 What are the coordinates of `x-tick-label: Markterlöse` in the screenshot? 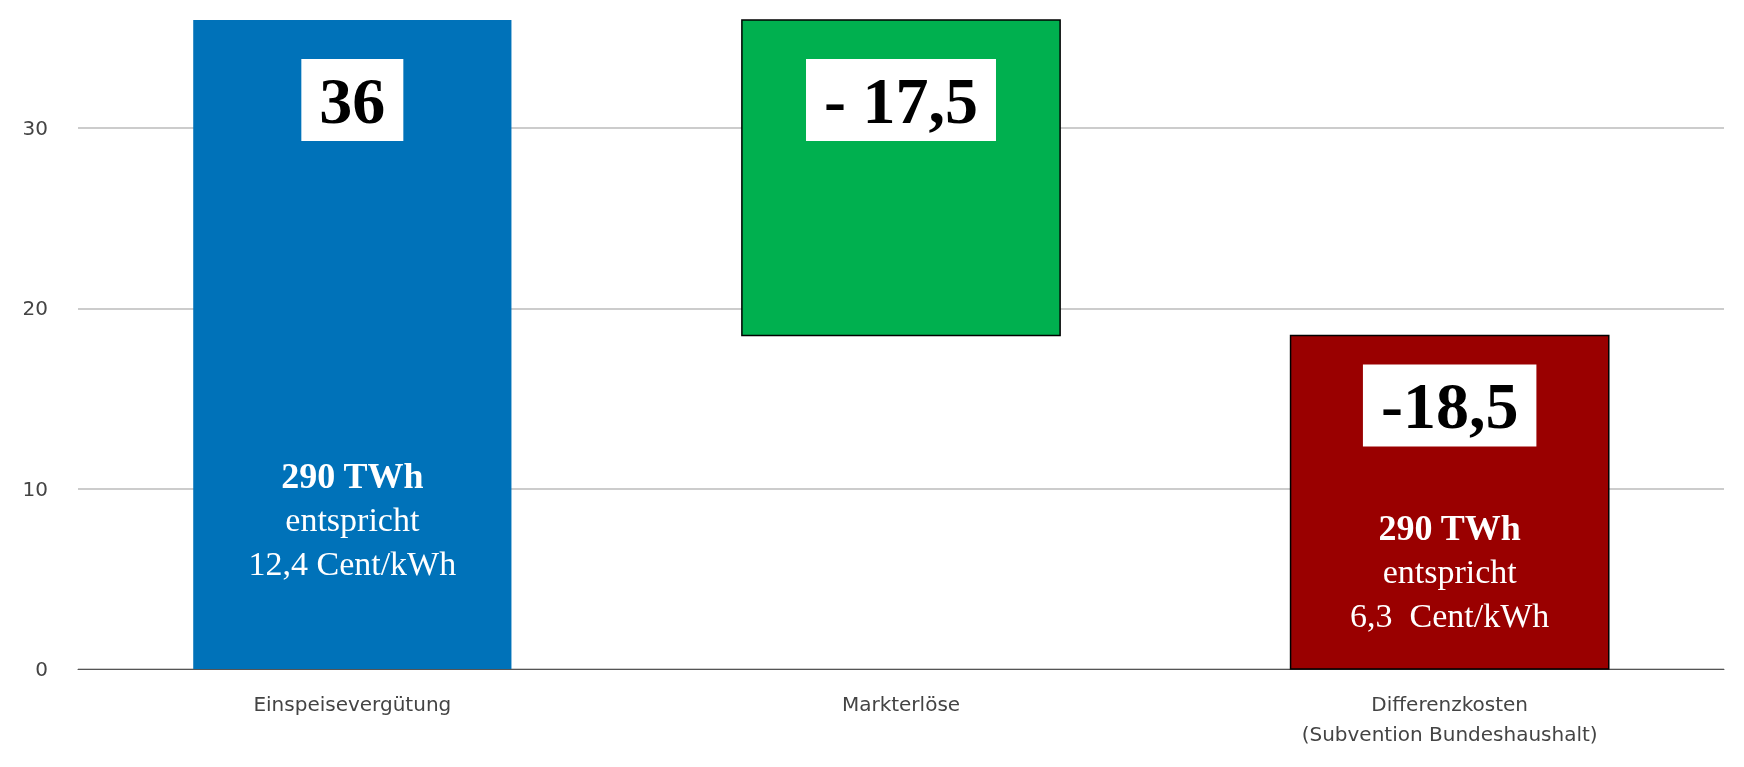 It's located at (901, 704).